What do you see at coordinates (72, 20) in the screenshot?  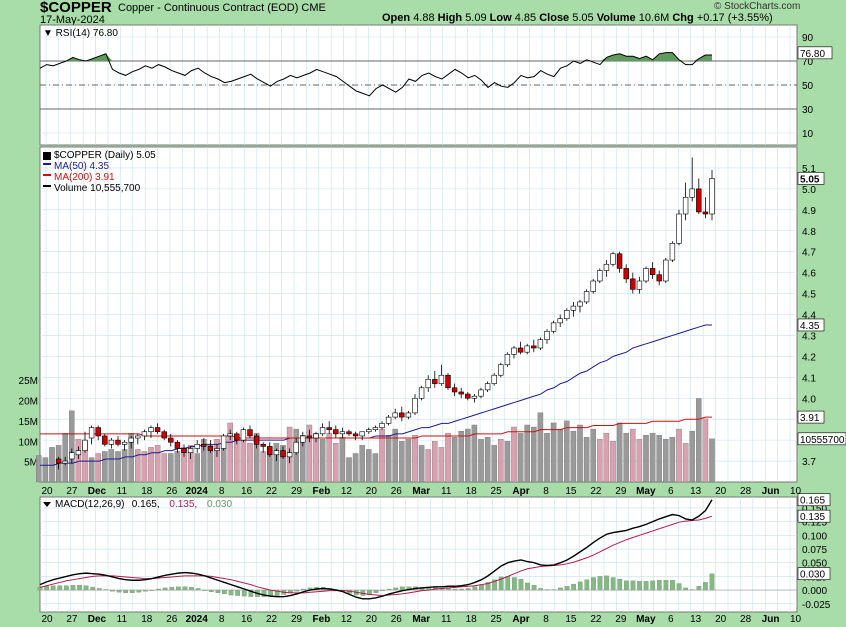 I see `chart-date: 17-May-2024` at bounding box center [72, 20].